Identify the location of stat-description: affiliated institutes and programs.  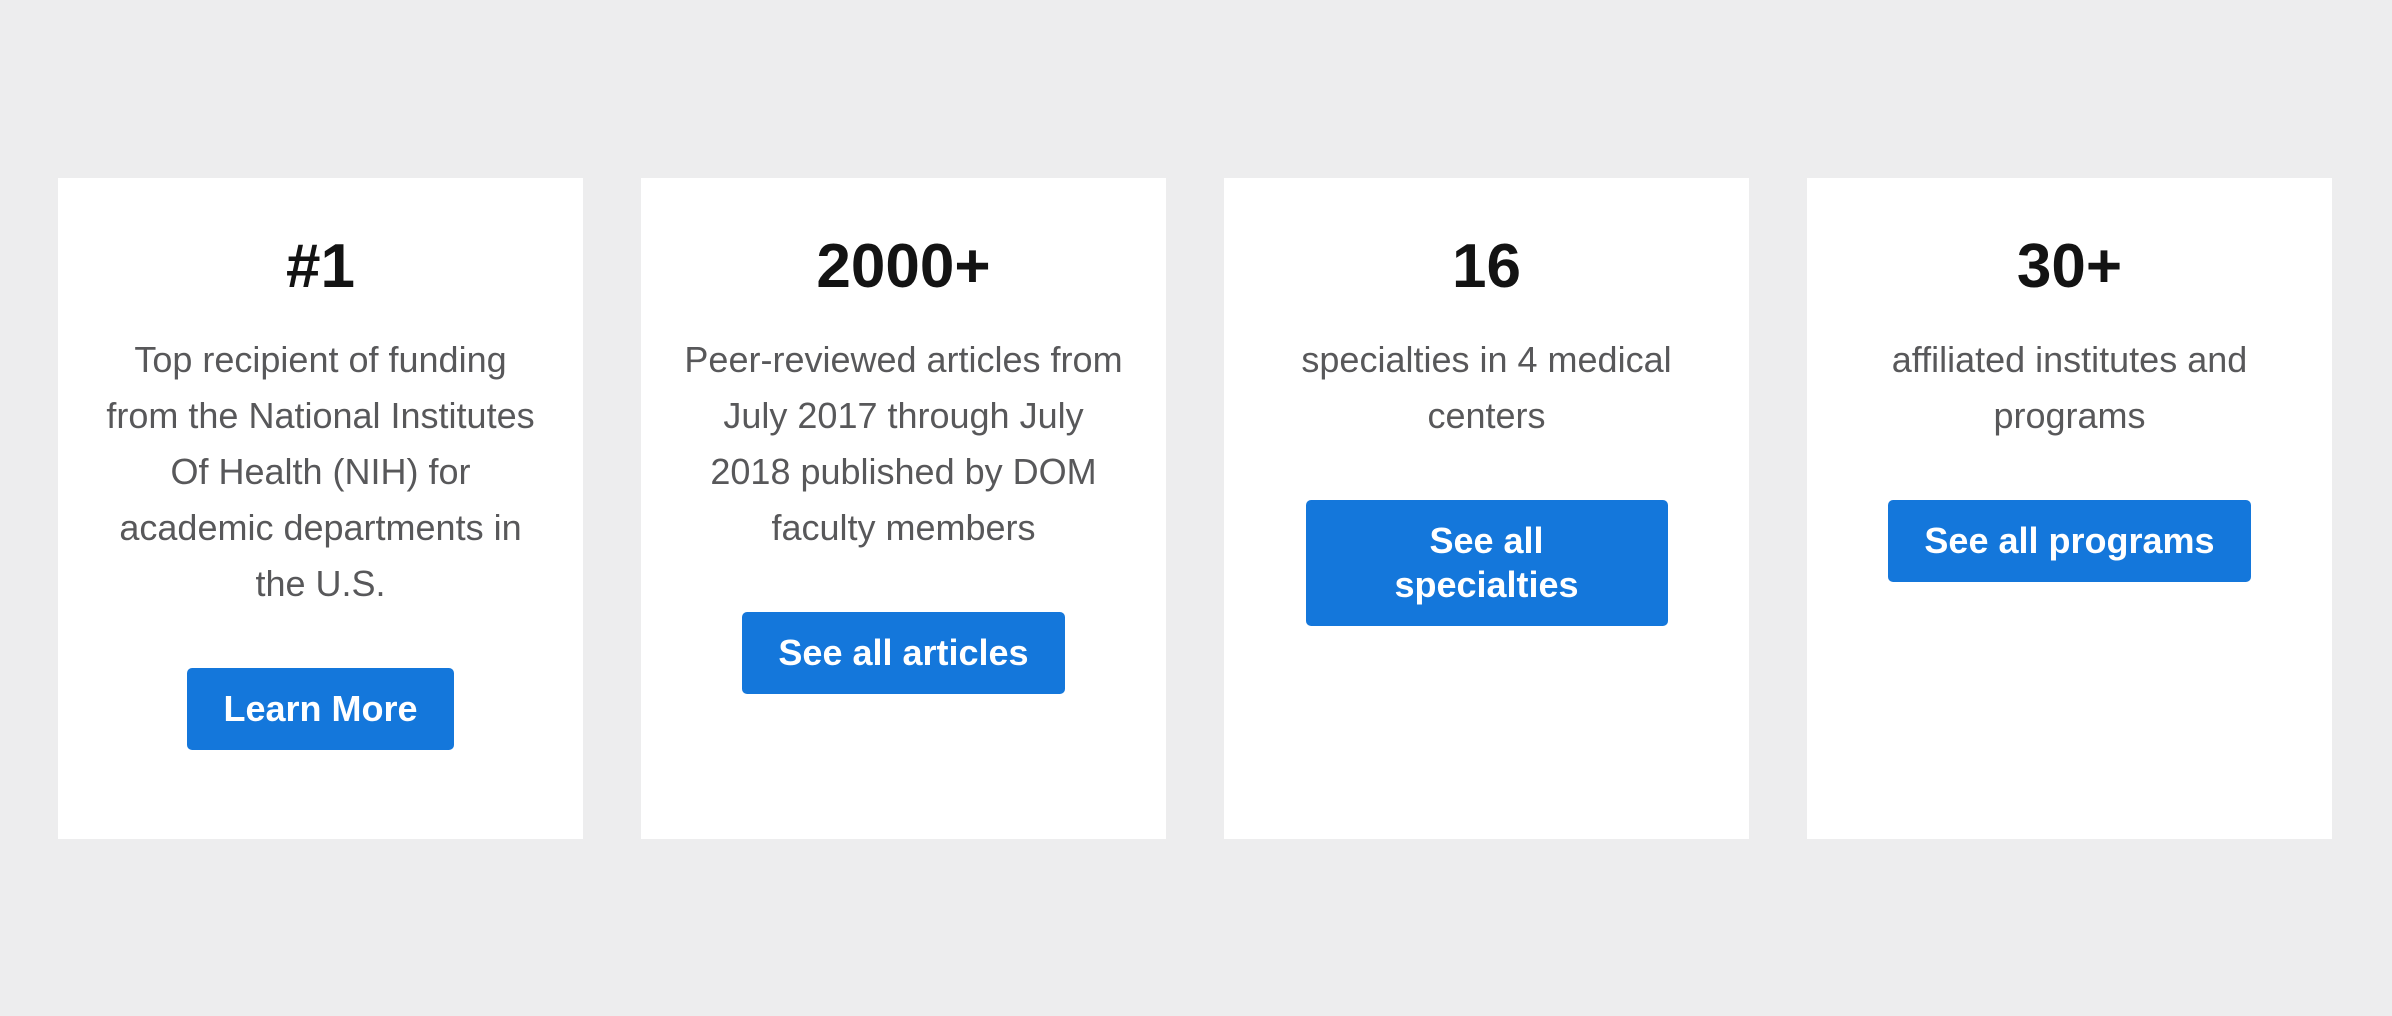
(2069, 387).